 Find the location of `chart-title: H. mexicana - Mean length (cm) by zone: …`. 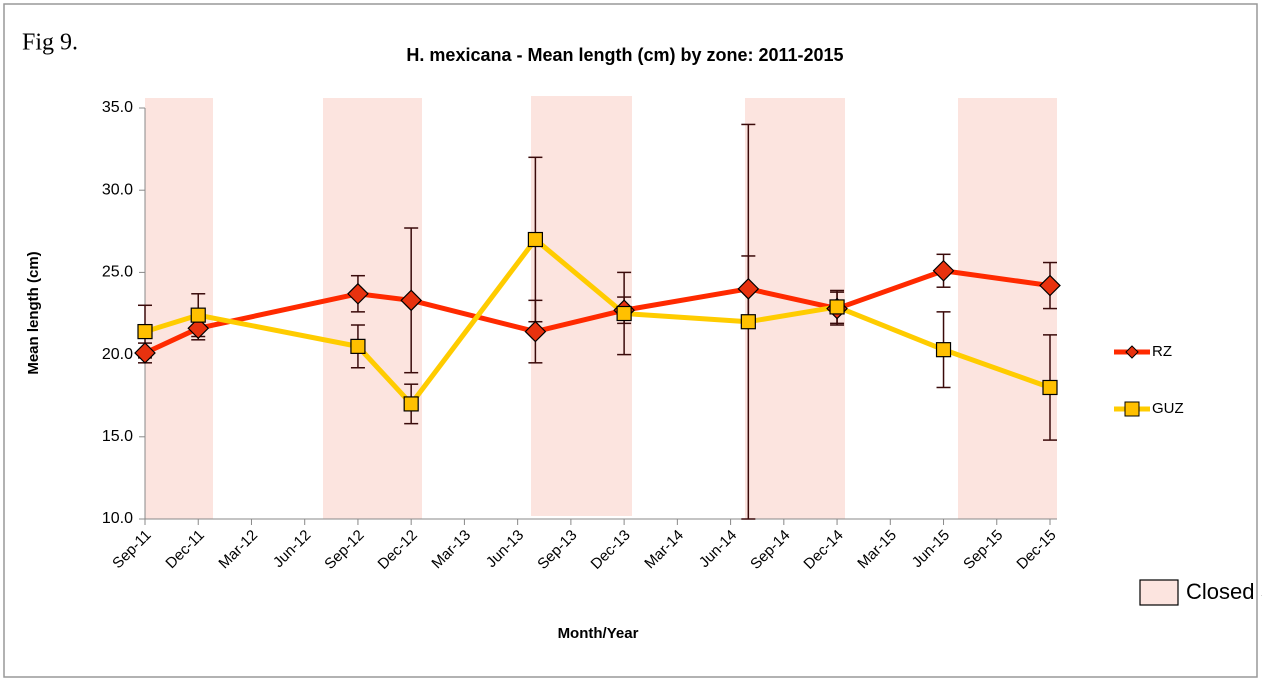

chart-title: H. mexicana - Mean length (cm) by zone: … is located at coordinates (624, 55).